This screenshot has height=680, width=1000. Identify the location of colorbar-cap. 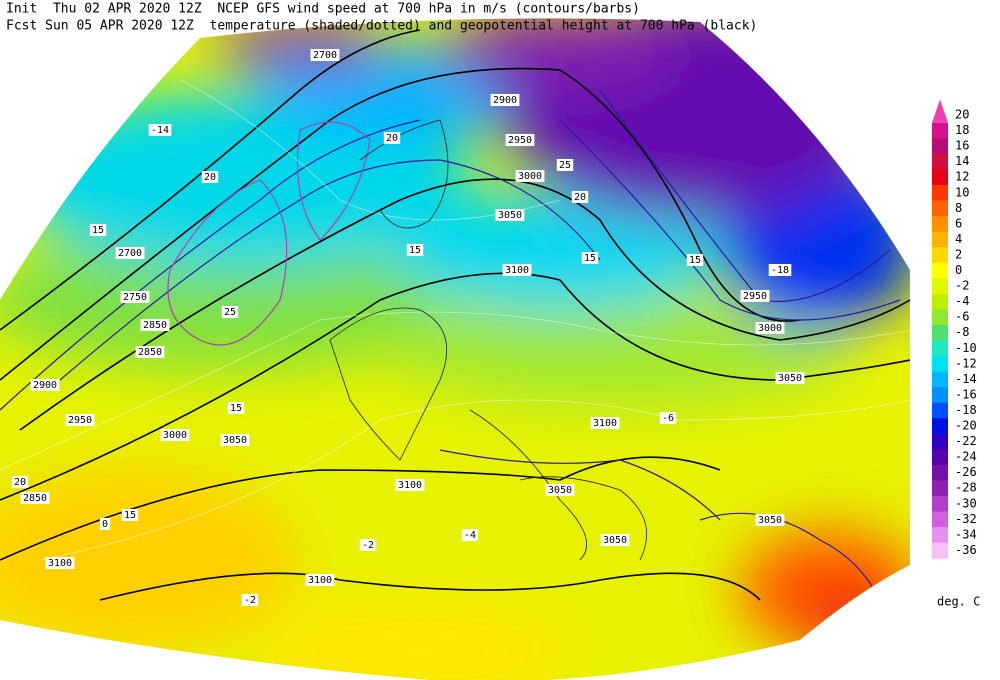
(940, 111).